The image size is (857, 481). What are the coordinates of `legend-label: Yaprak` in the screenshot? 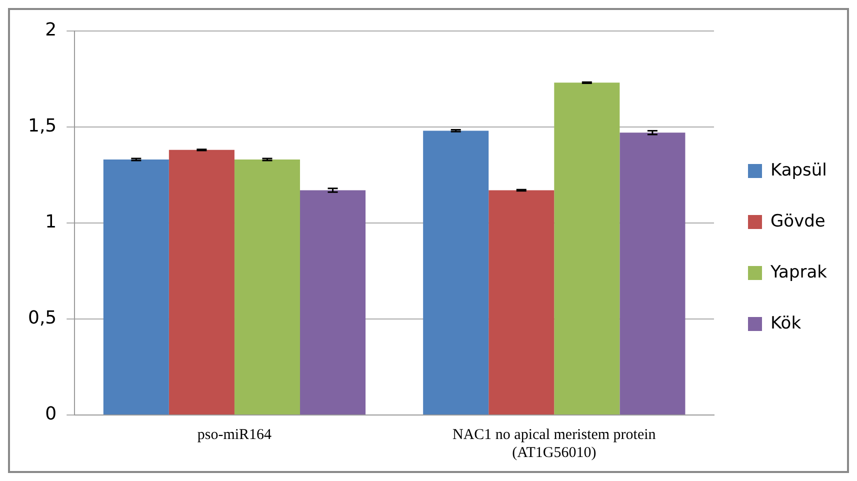 It's located at (798, 272).